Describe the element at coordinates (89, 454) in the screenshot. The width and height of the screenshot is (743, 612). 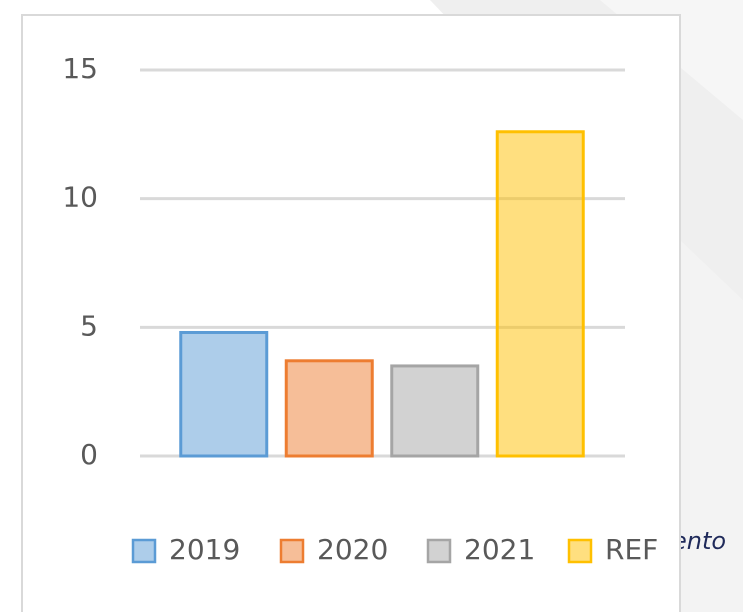
I see `y-tick-label: 0` at that location.